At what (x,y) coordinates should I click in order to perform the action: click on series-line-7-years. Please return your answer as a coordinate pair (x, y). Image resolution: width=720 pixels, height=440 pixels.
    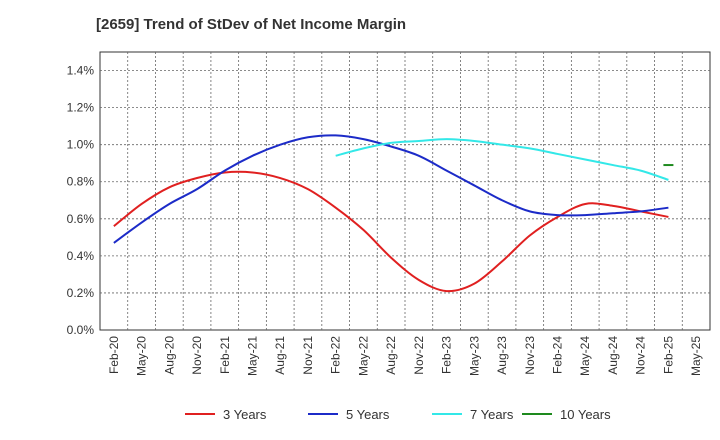
    Looking at the image, I should click on (502, 159).